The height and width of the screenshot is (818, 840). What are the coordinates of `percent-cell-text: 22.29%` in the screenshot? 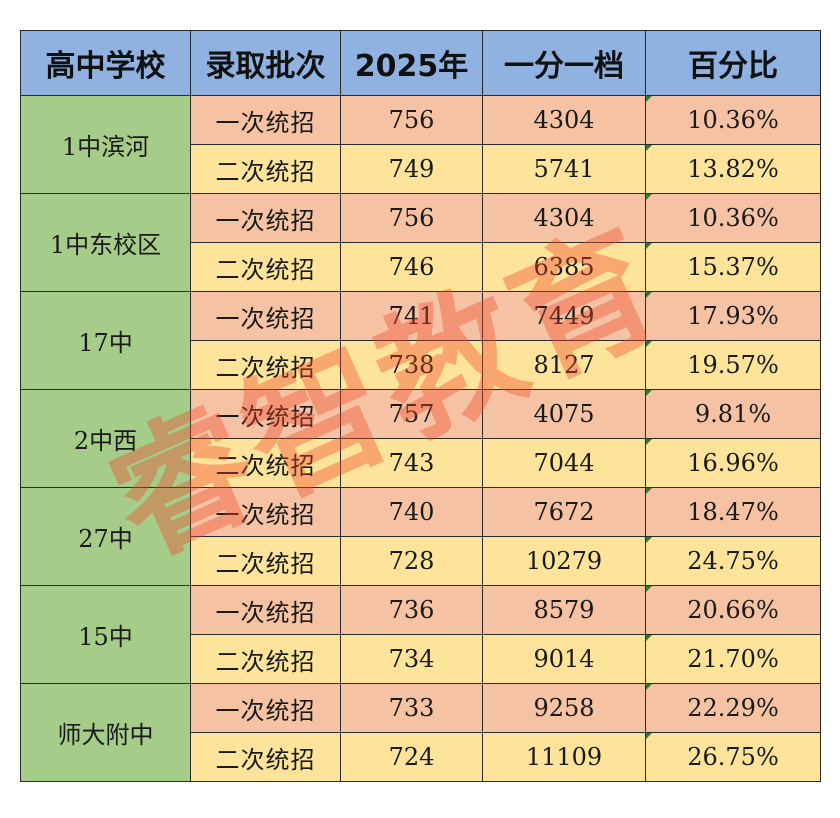 It's located at (733, 708).